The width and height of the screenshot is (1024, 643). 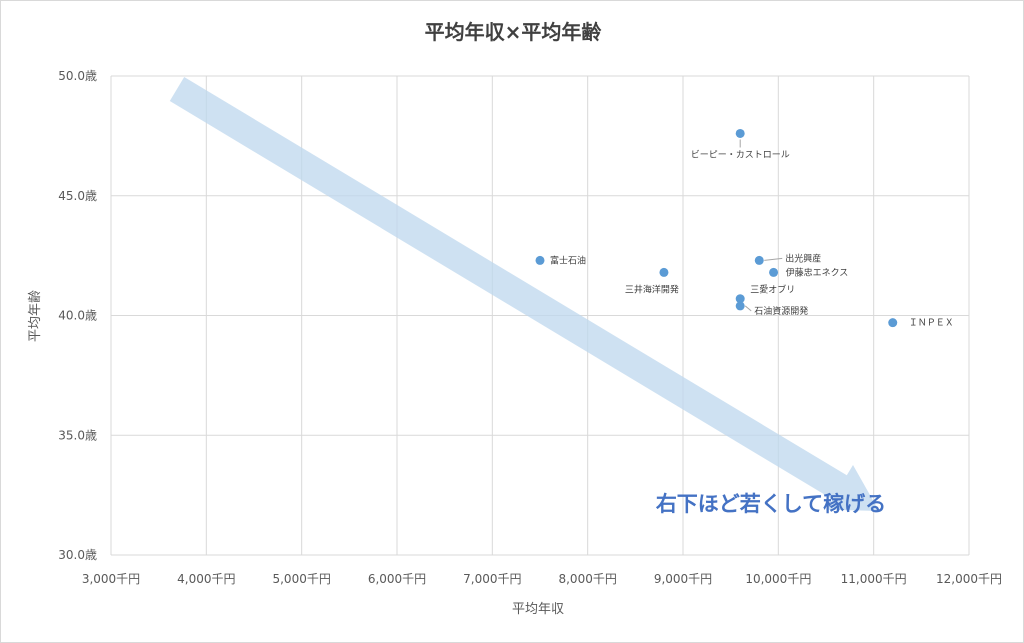 I want to click on x-tick-label: 9,000千円, so click(x=683, y=579).